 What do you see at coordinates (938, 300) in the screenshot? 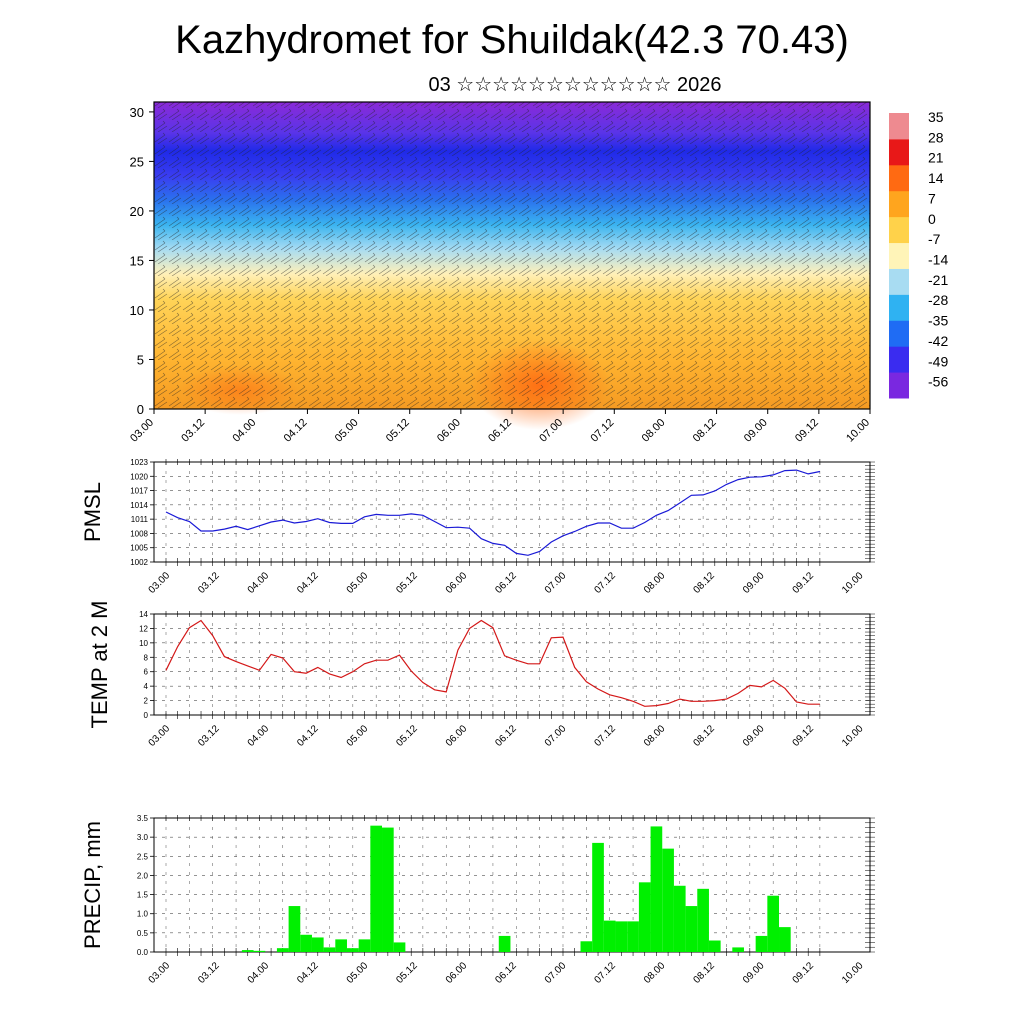
I see `colorbar-label: -28` at bounding box center [938, 300].